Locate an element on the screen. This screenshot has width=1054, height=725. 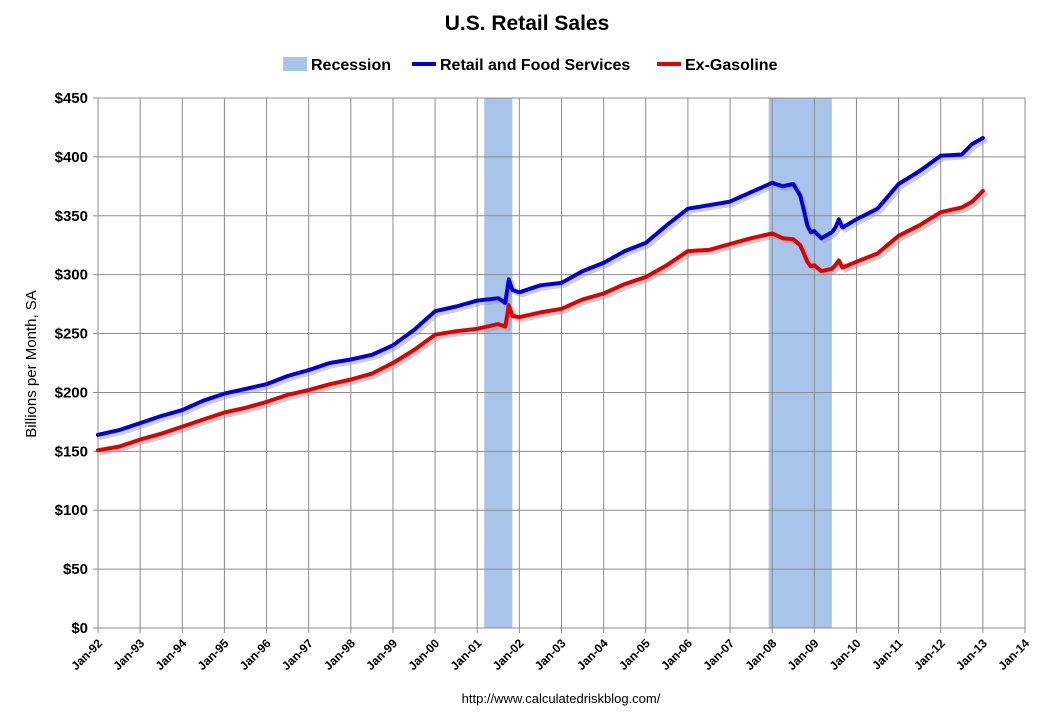
source-url: http://www.calculatedriskblog.com/ is located at coordinates (561, 698).